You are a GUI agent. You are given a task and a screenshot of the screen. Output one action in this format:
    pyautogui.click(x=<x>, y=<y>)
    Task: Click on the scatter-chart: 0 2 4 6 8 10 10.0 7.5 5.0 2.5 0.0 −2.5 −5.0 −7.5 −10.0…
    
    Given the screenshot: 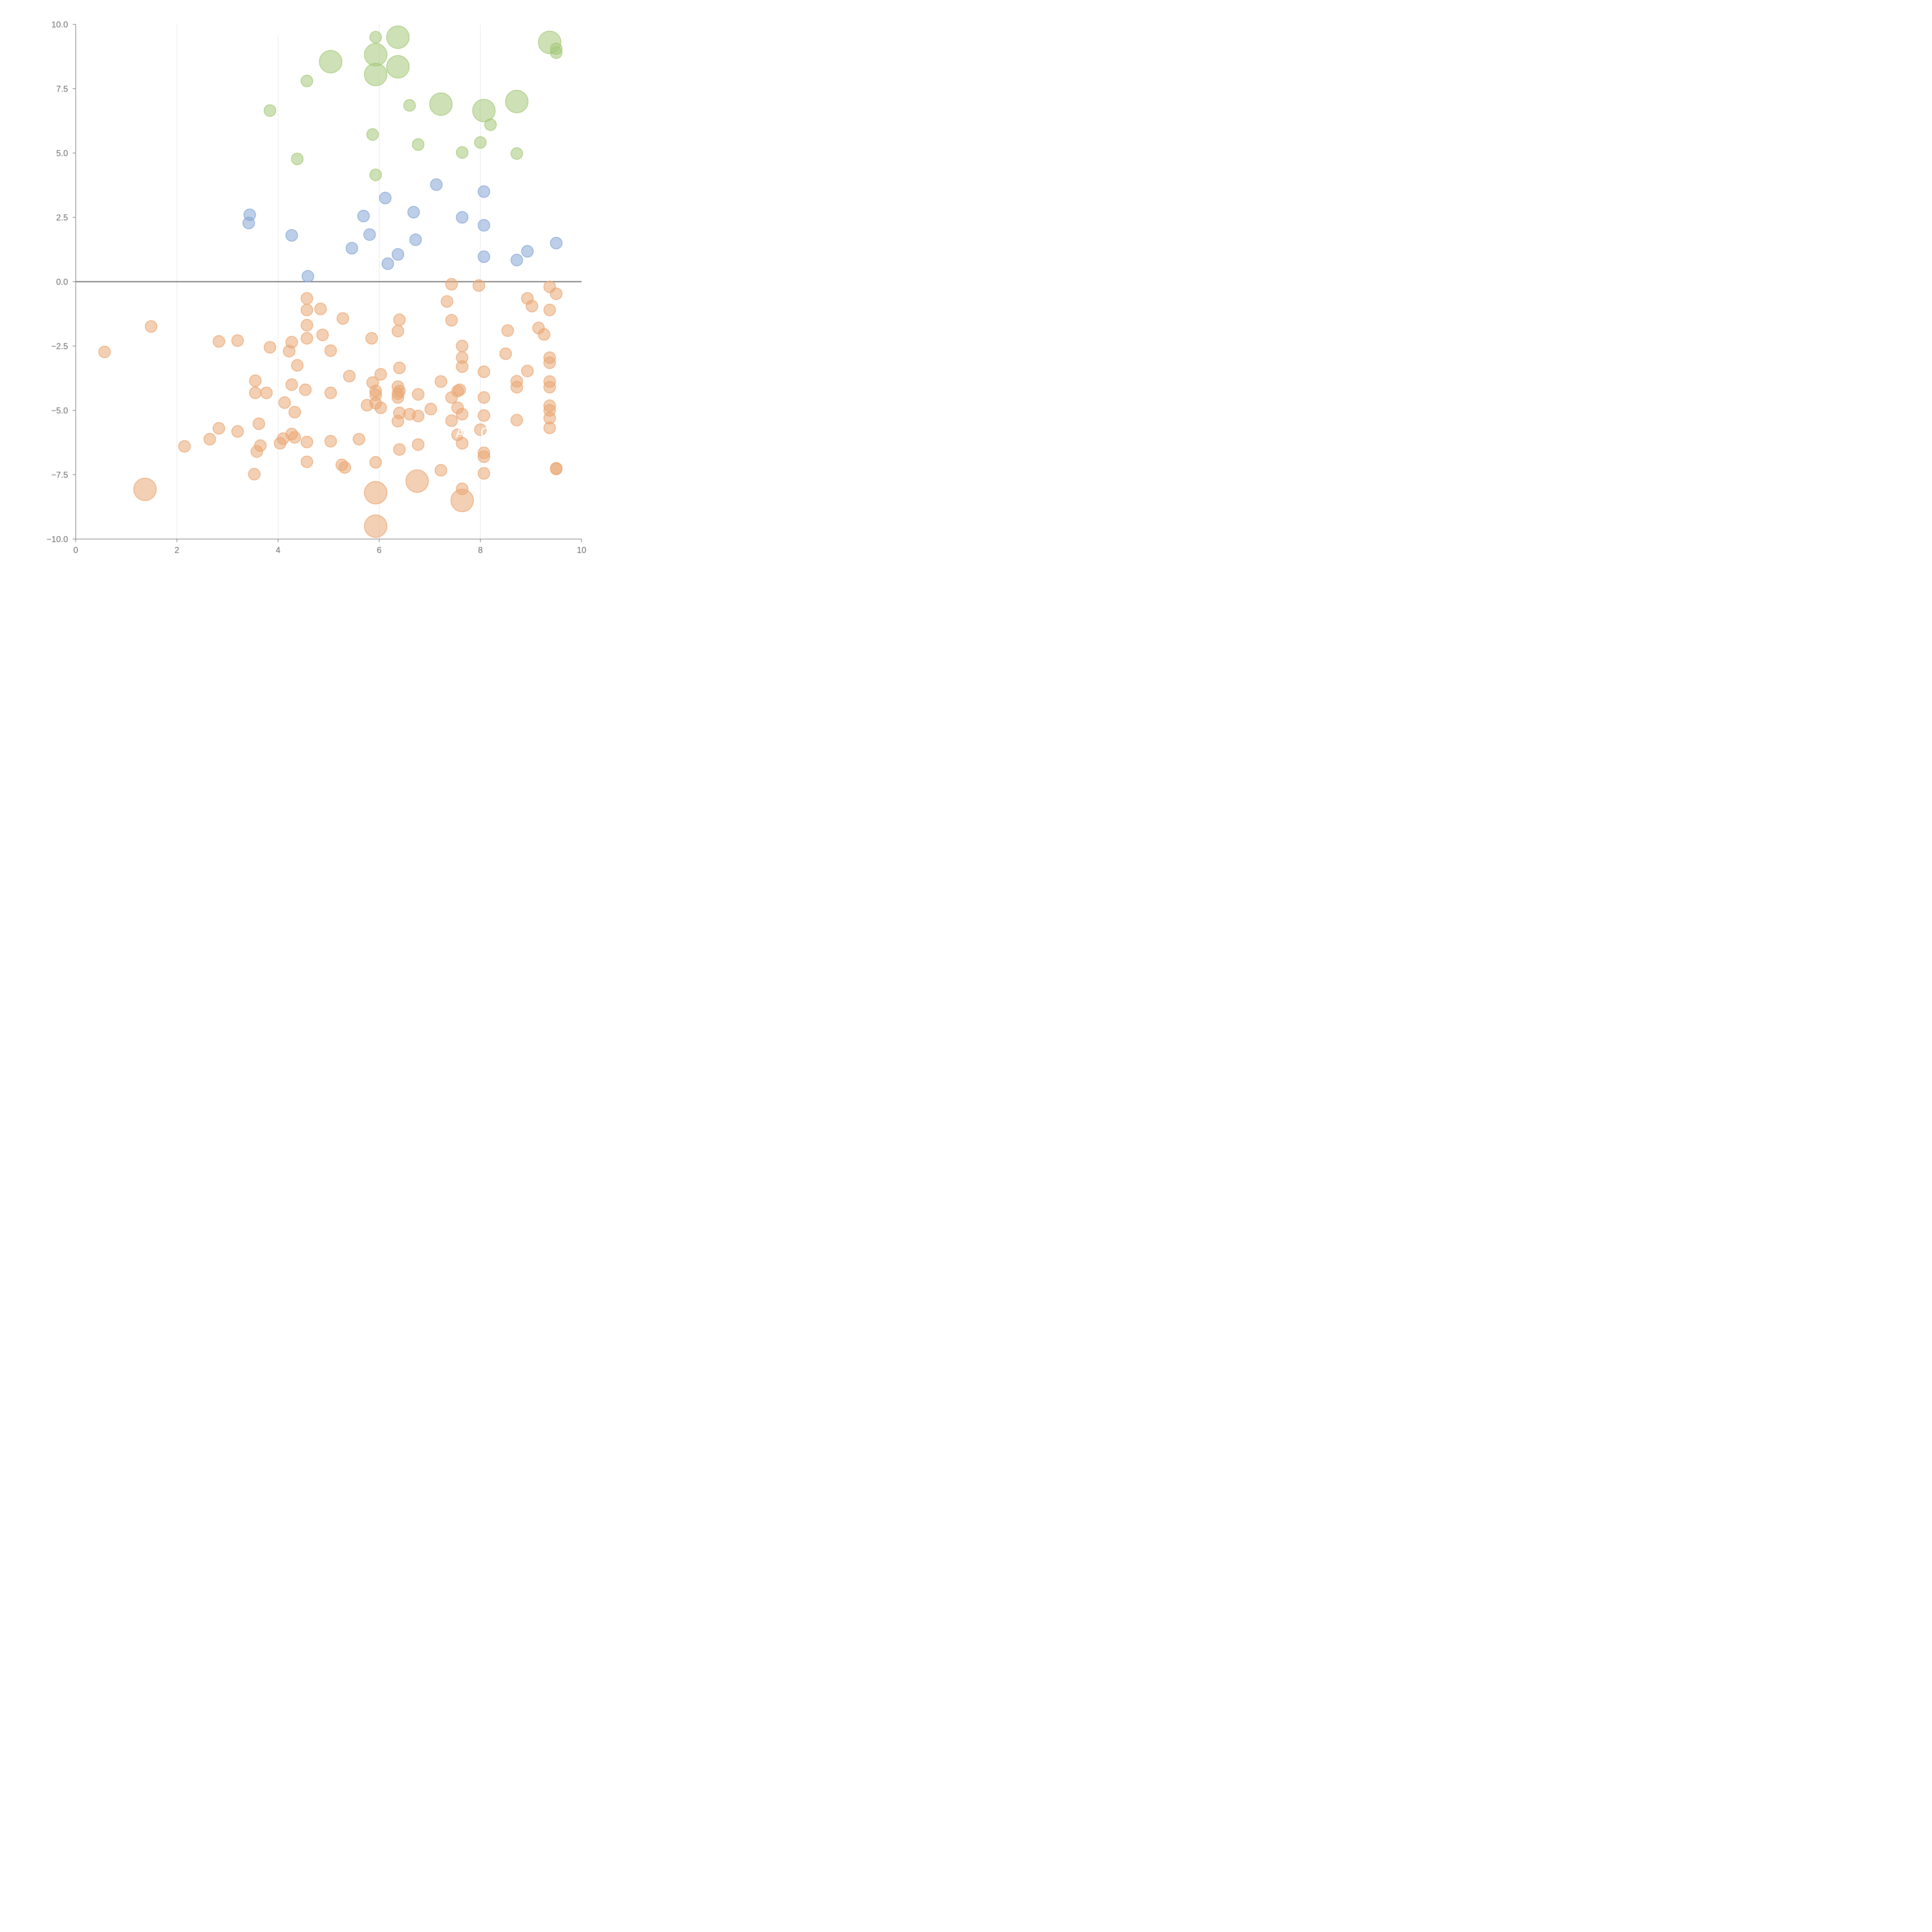 What is the action you would take?
    pyautogui.click(x=316, y=287)
    